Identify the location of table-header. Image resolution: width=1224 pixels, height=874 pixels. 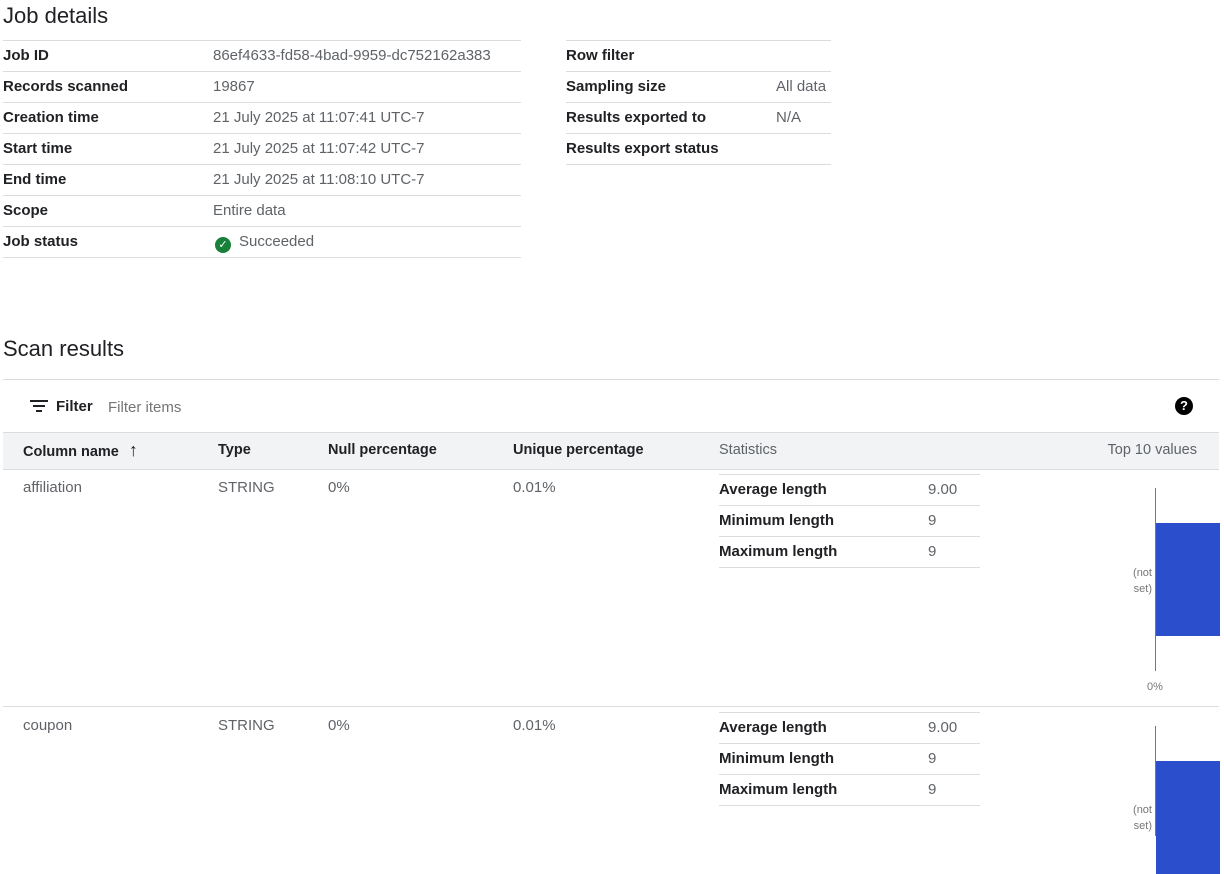
(611, 451).